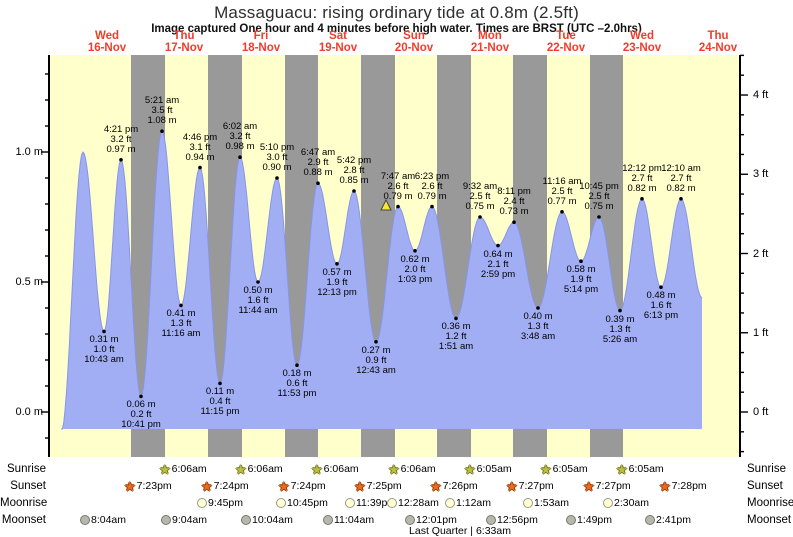 The height and width of the screenshot is (537, 793). What do you see at coordinates (418, 503) in the screenshot?
I see `moonrise-time: 12:28am` at bounding box center [418, 503].